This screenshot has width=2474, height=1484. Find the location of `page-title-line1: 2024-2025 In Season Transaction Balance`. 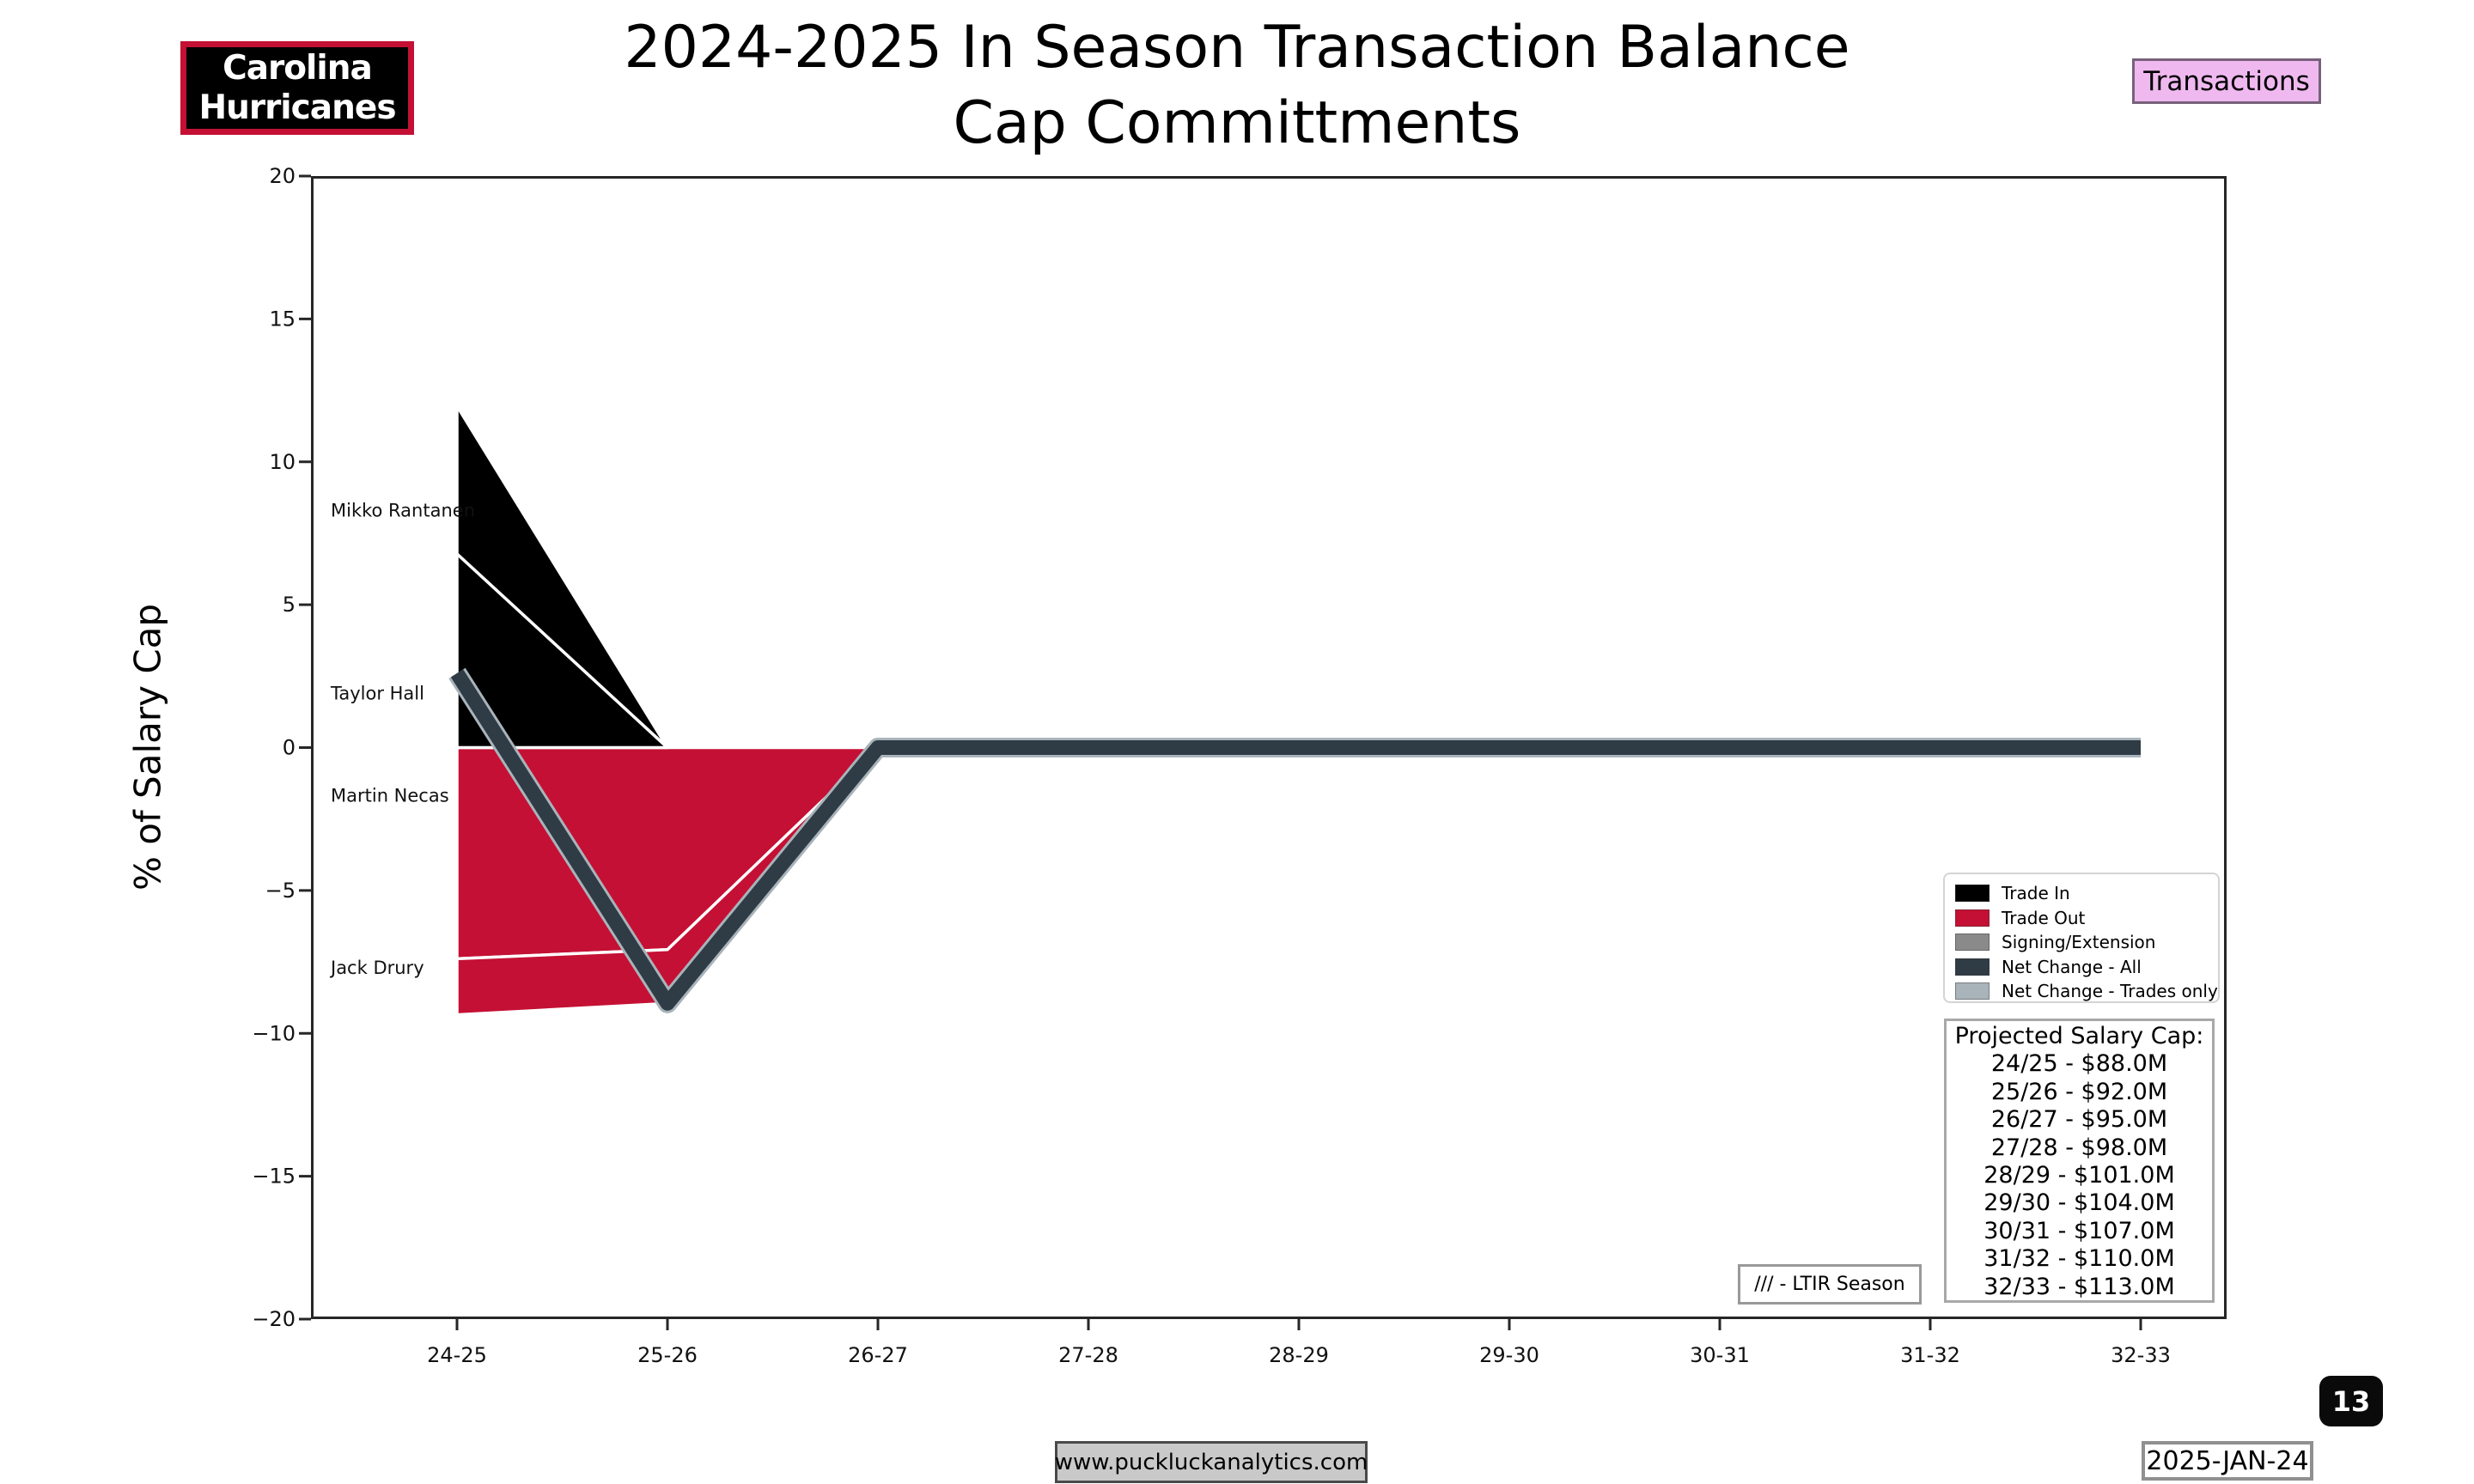

page-title-line1: 2024-2025 In Season Transaction Balance is located at coordinates (1237, 48).